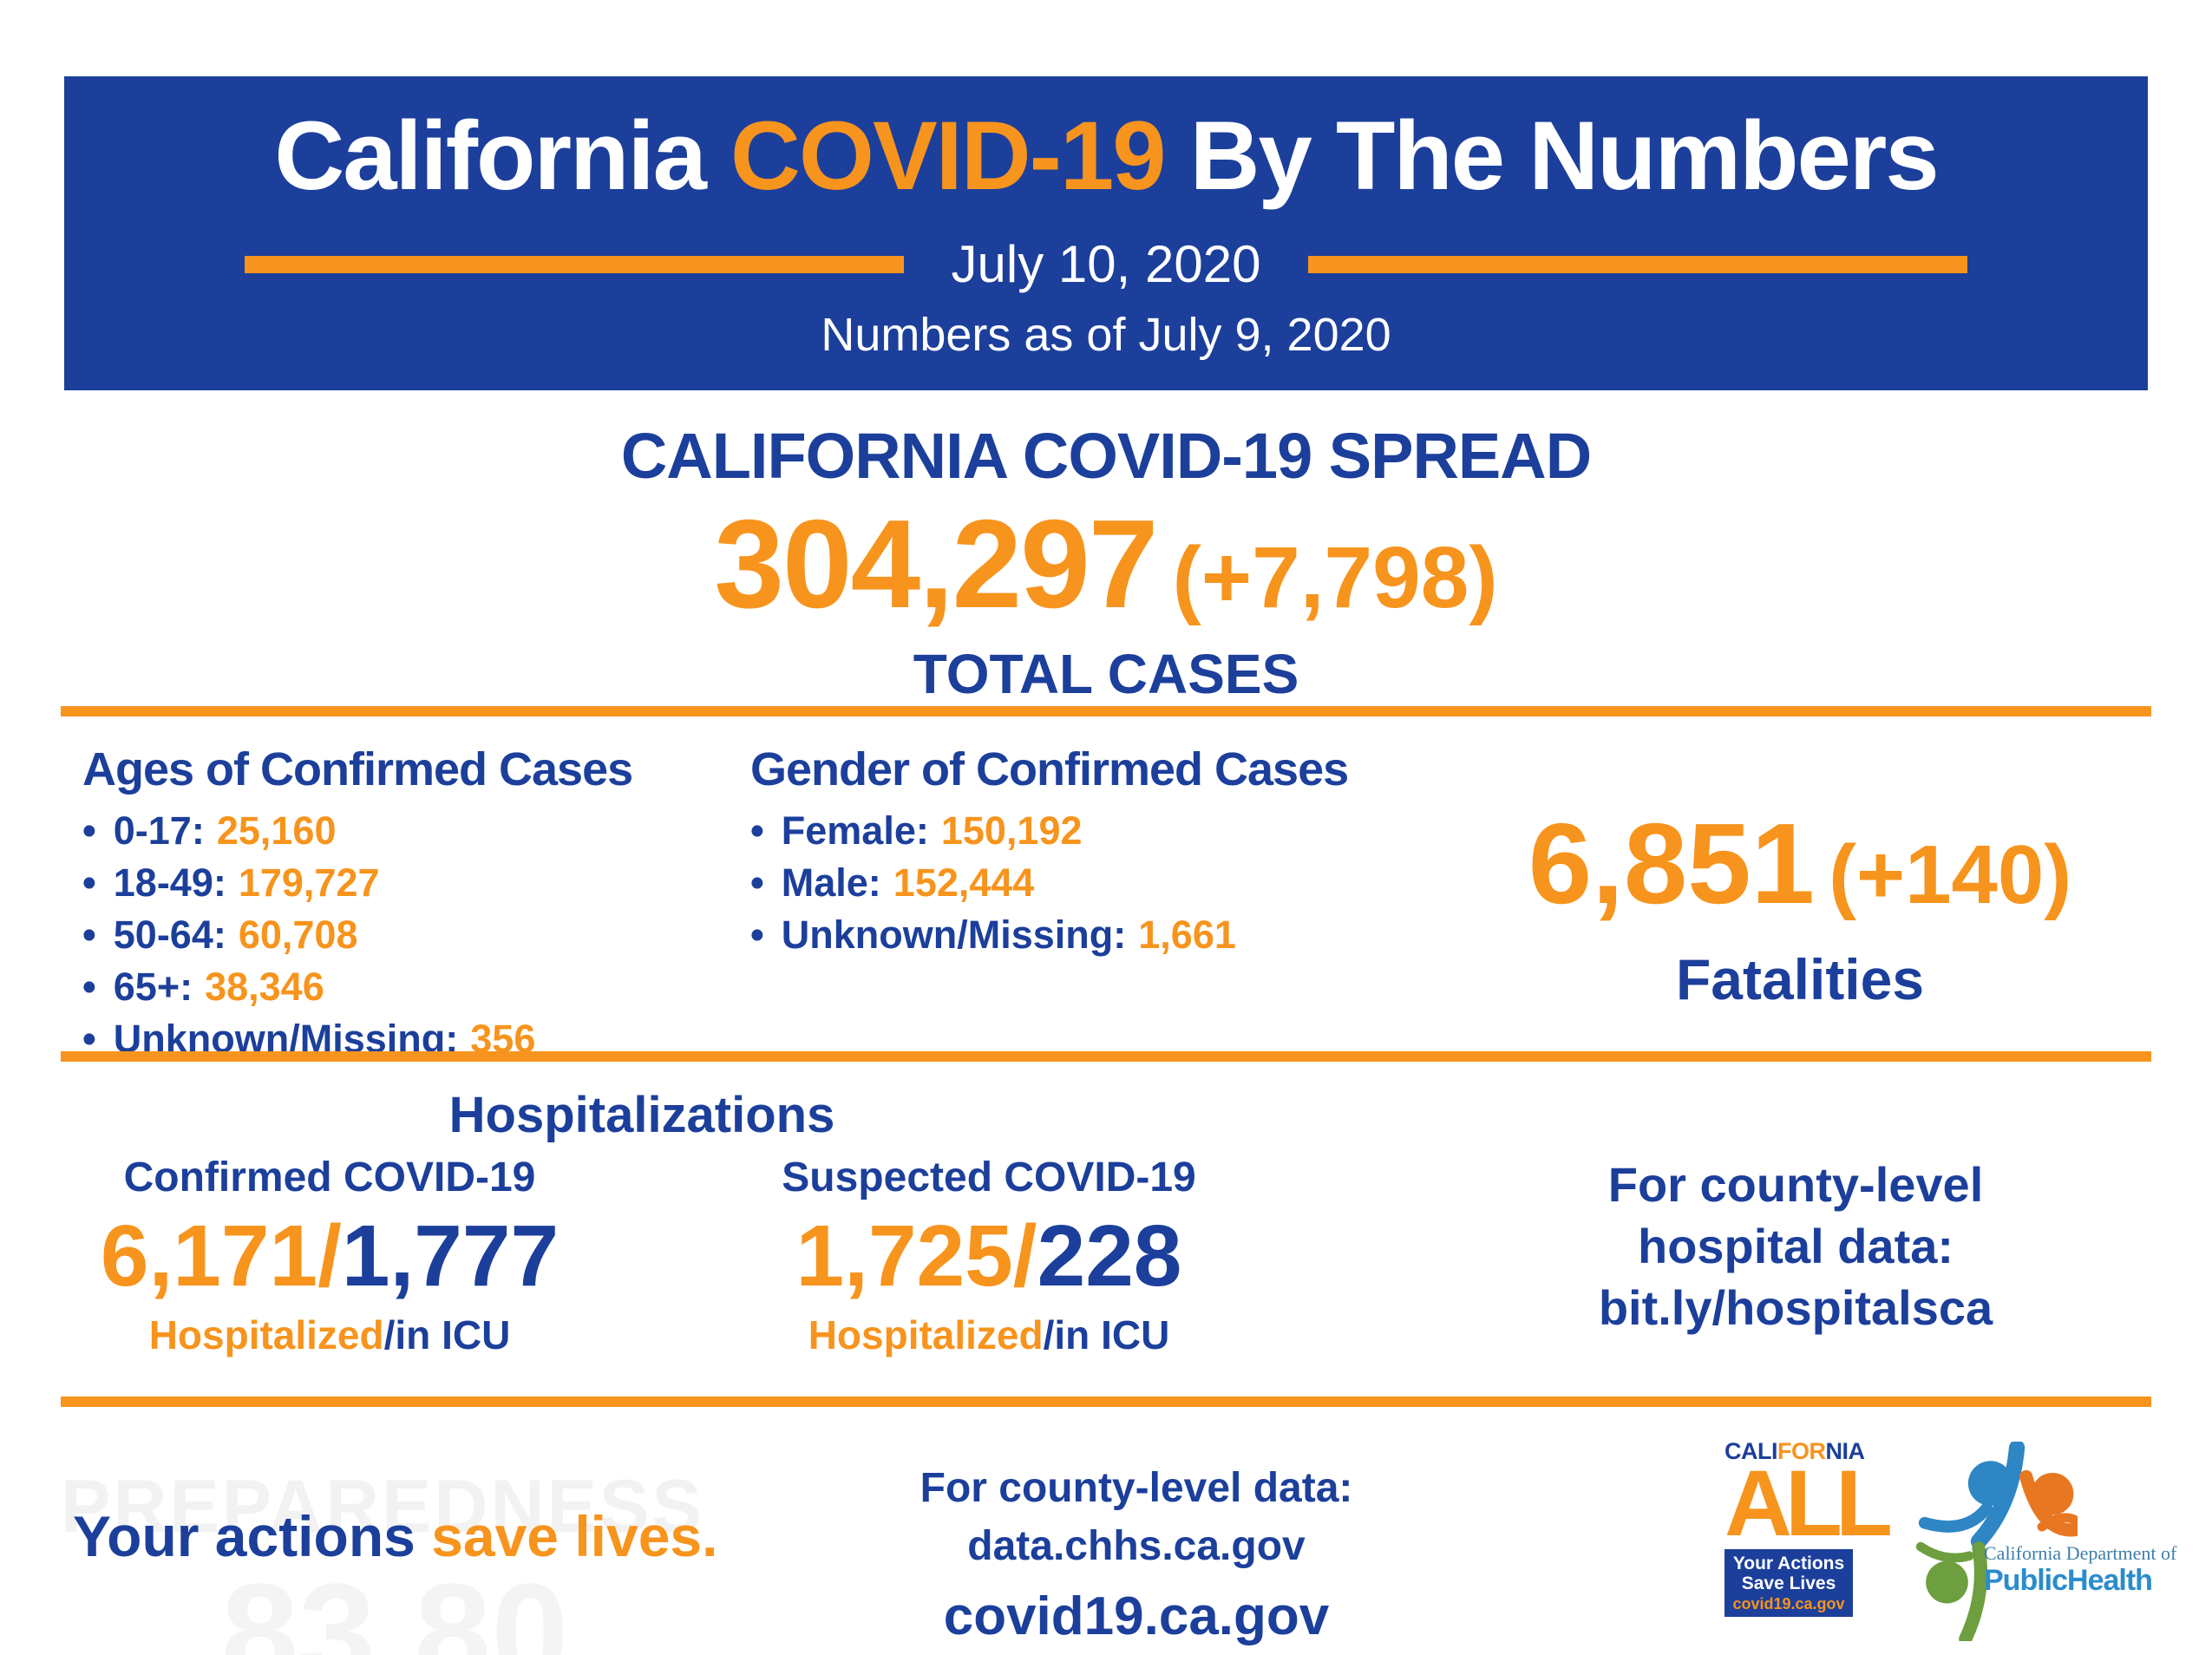  What do you see at coordinates (169, 882) in the screenshot?
I see `age-label: 18-49:` at bounding box center [169, 882].